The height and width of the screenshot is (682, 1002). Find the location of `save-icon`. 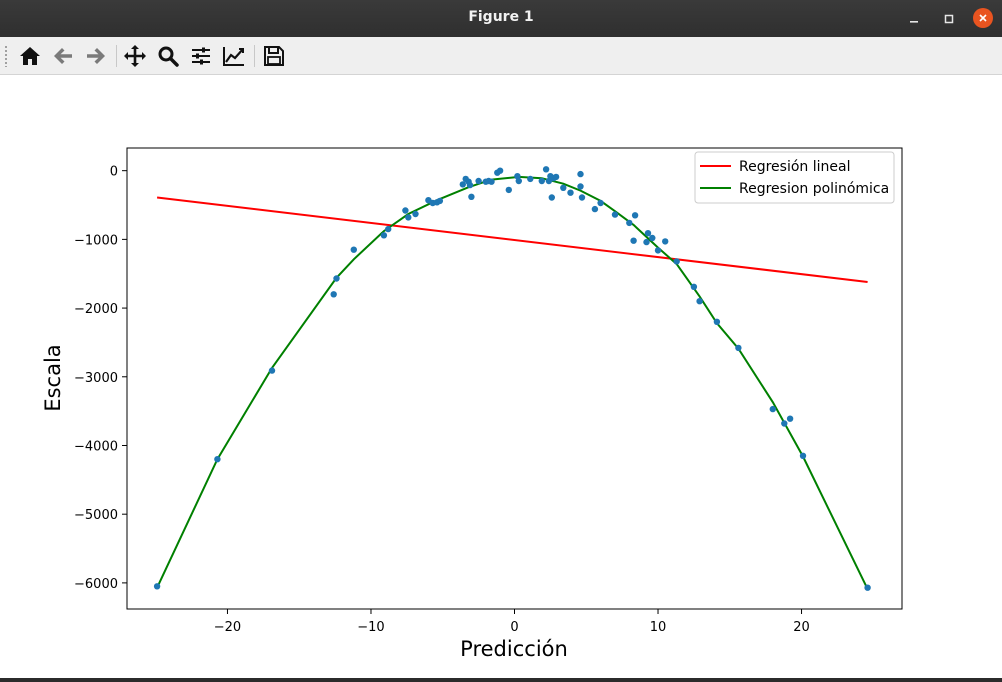

save-icon is located at coordinates (274, 56).